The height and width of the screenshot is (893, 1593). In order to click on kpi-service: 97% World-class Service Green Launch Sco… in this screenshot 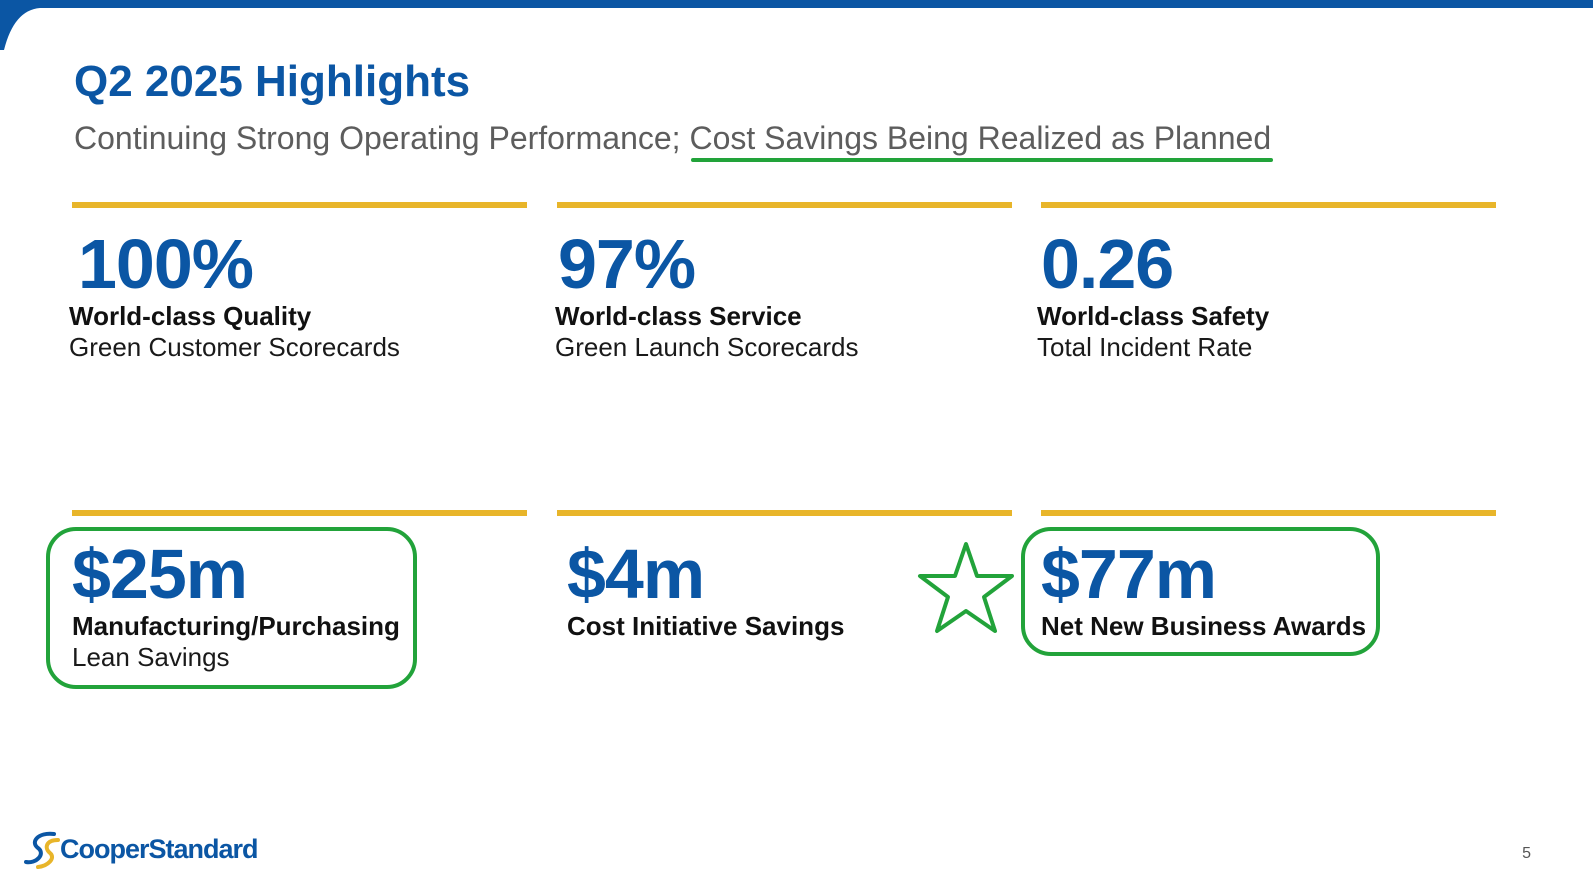, I will do `click(783, 282)`.